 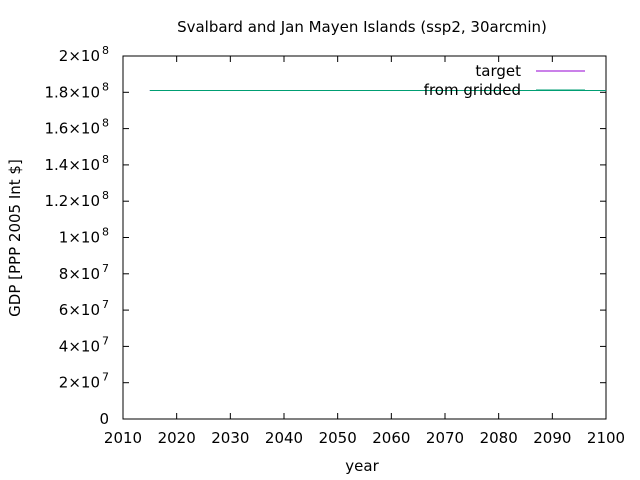 What do you see at coordinates (362, 466) in the screenshot?
I see `x-axis-label: year` at bounding box center [362, 466].